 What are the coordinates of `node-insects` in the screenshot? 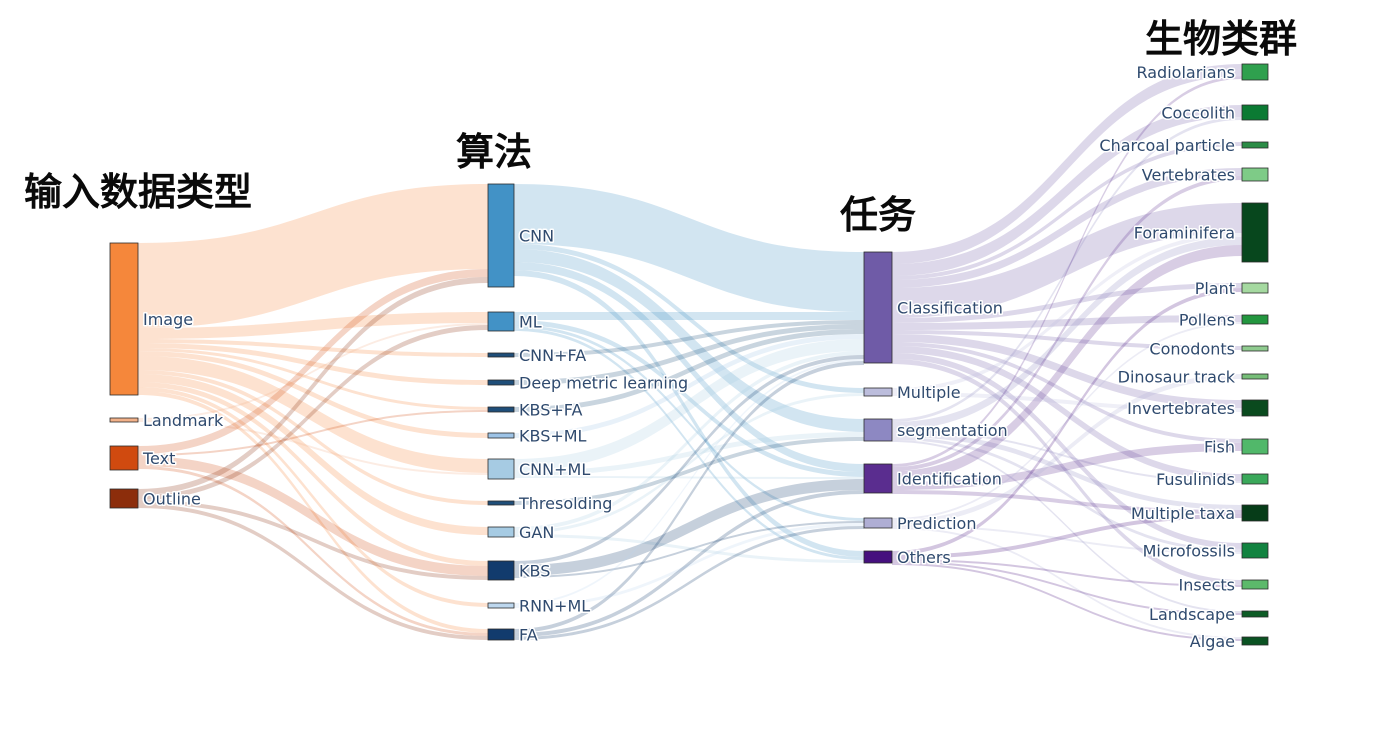 It's located at (1255, 584).